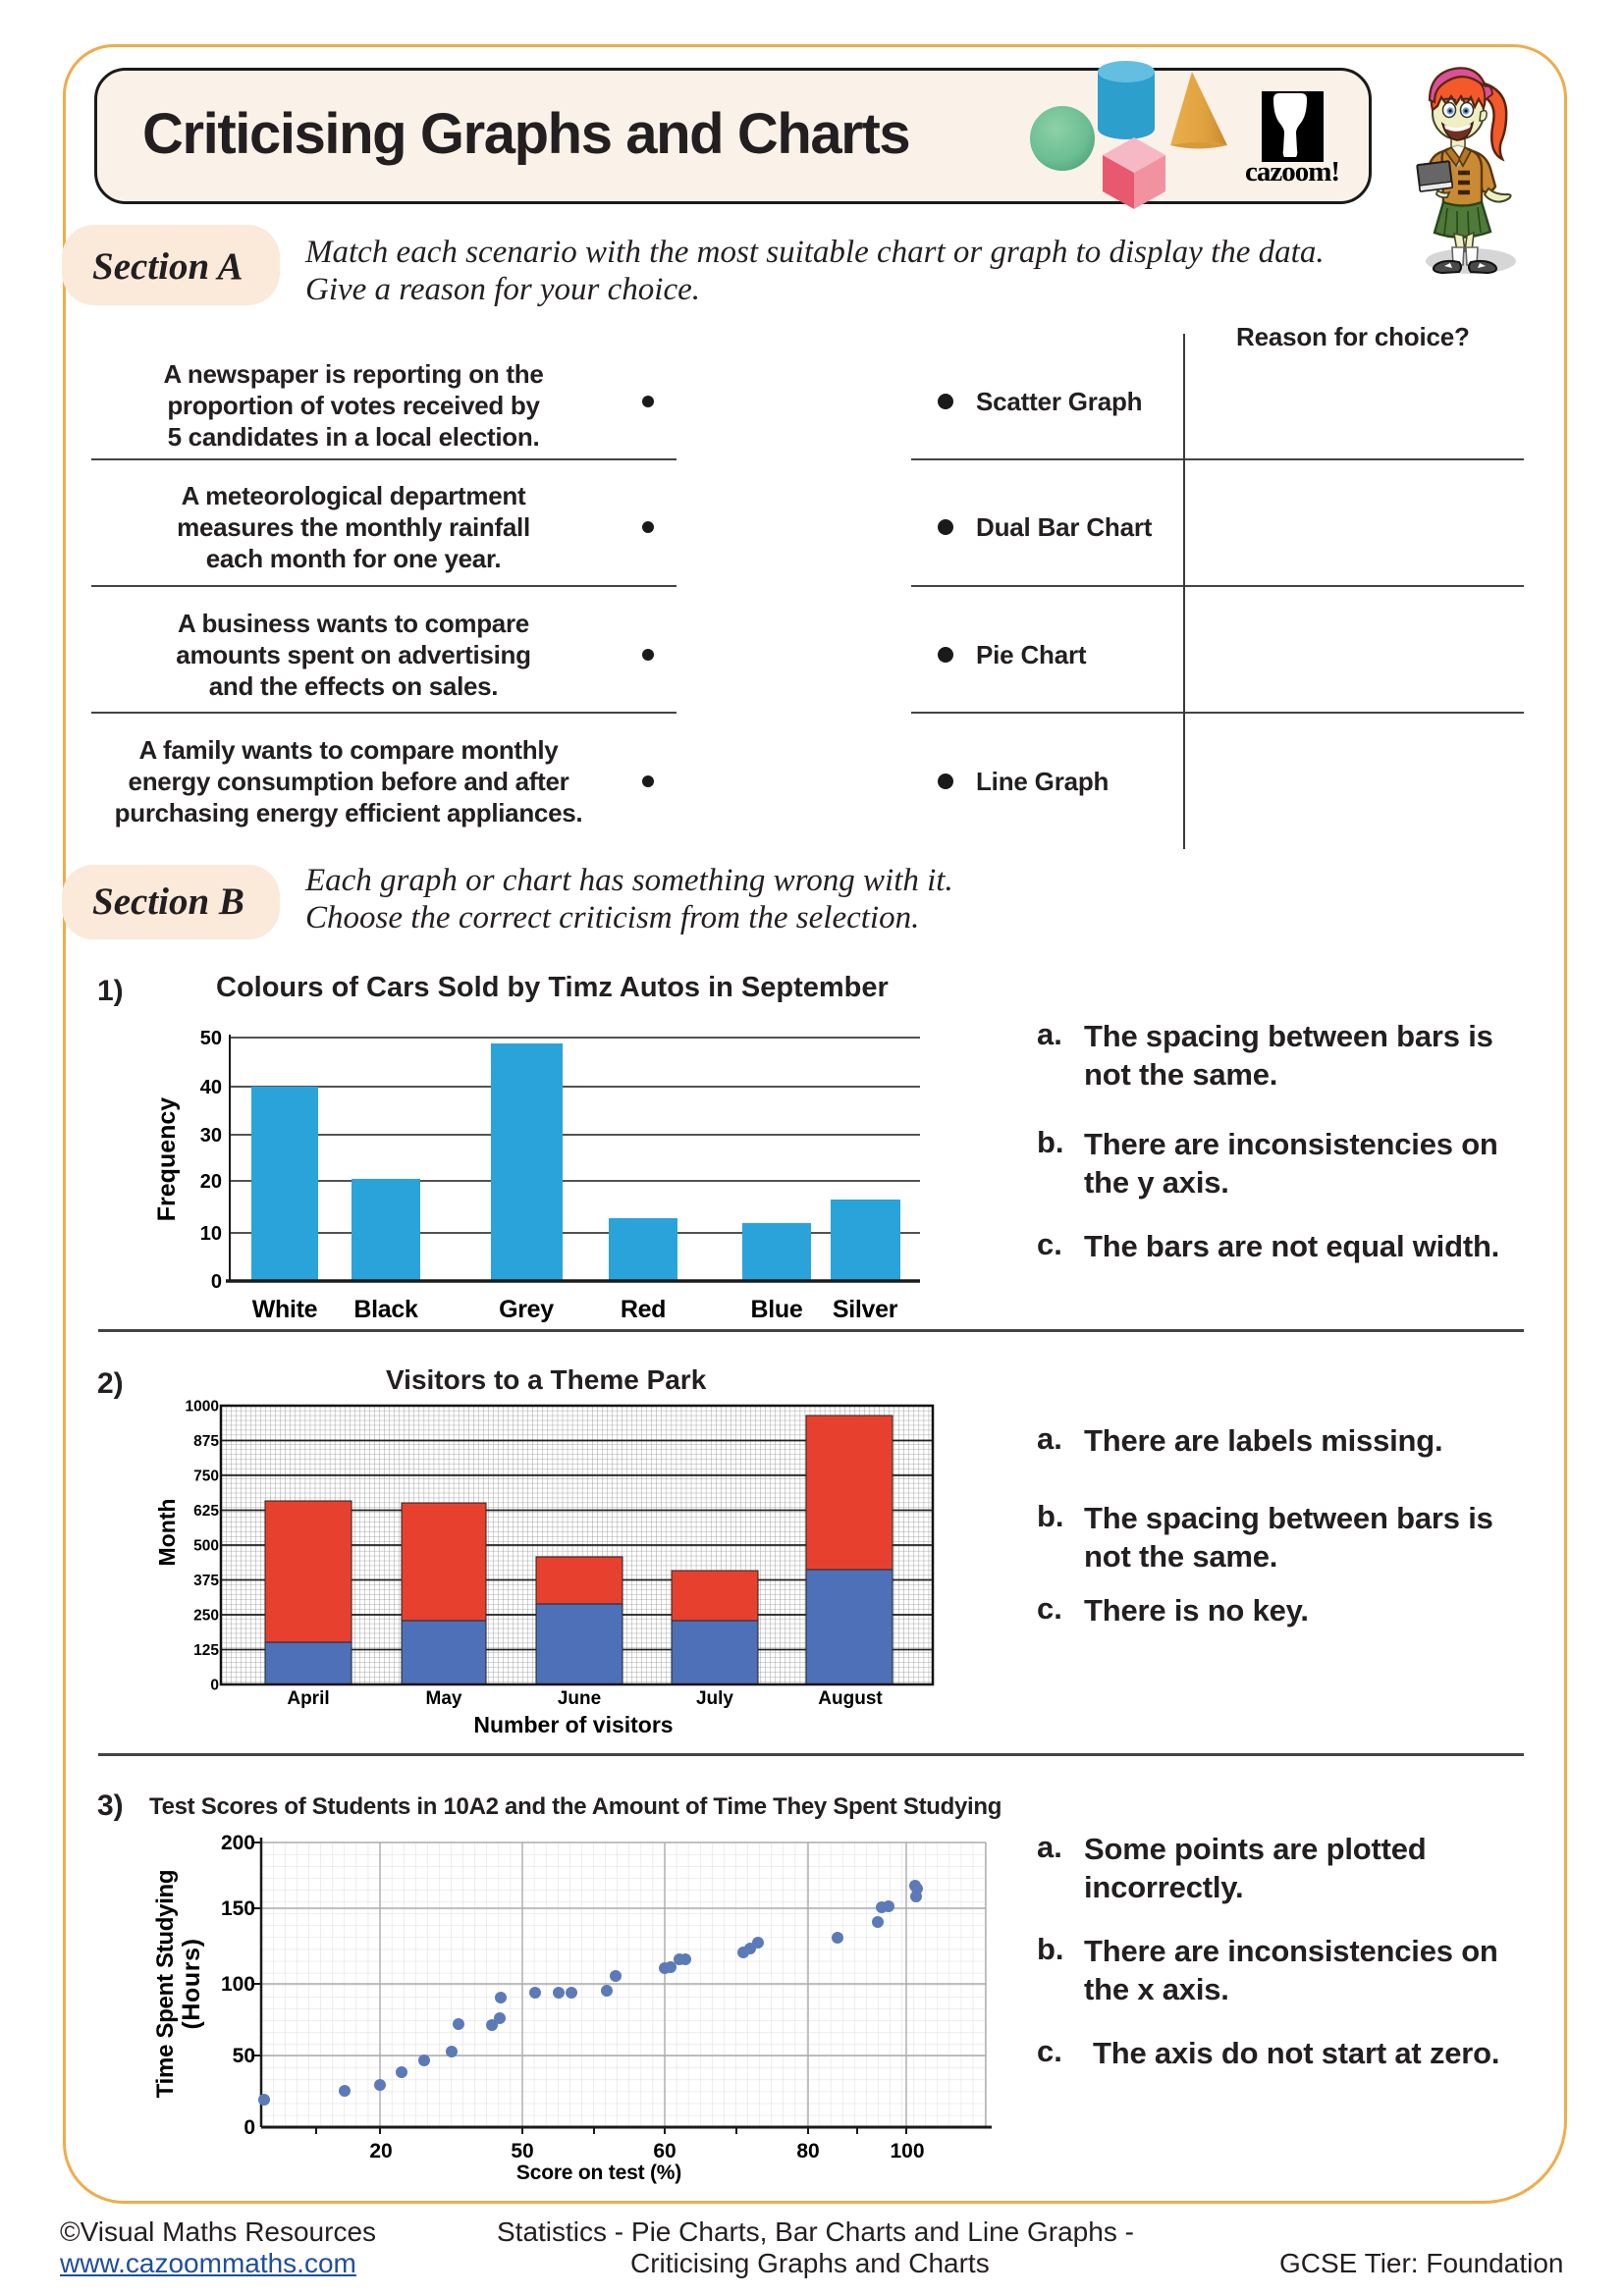 This screenshot has width=1624, height=2296. I want to click on svg-text: Time Spent Studying, so click(165, 1984).